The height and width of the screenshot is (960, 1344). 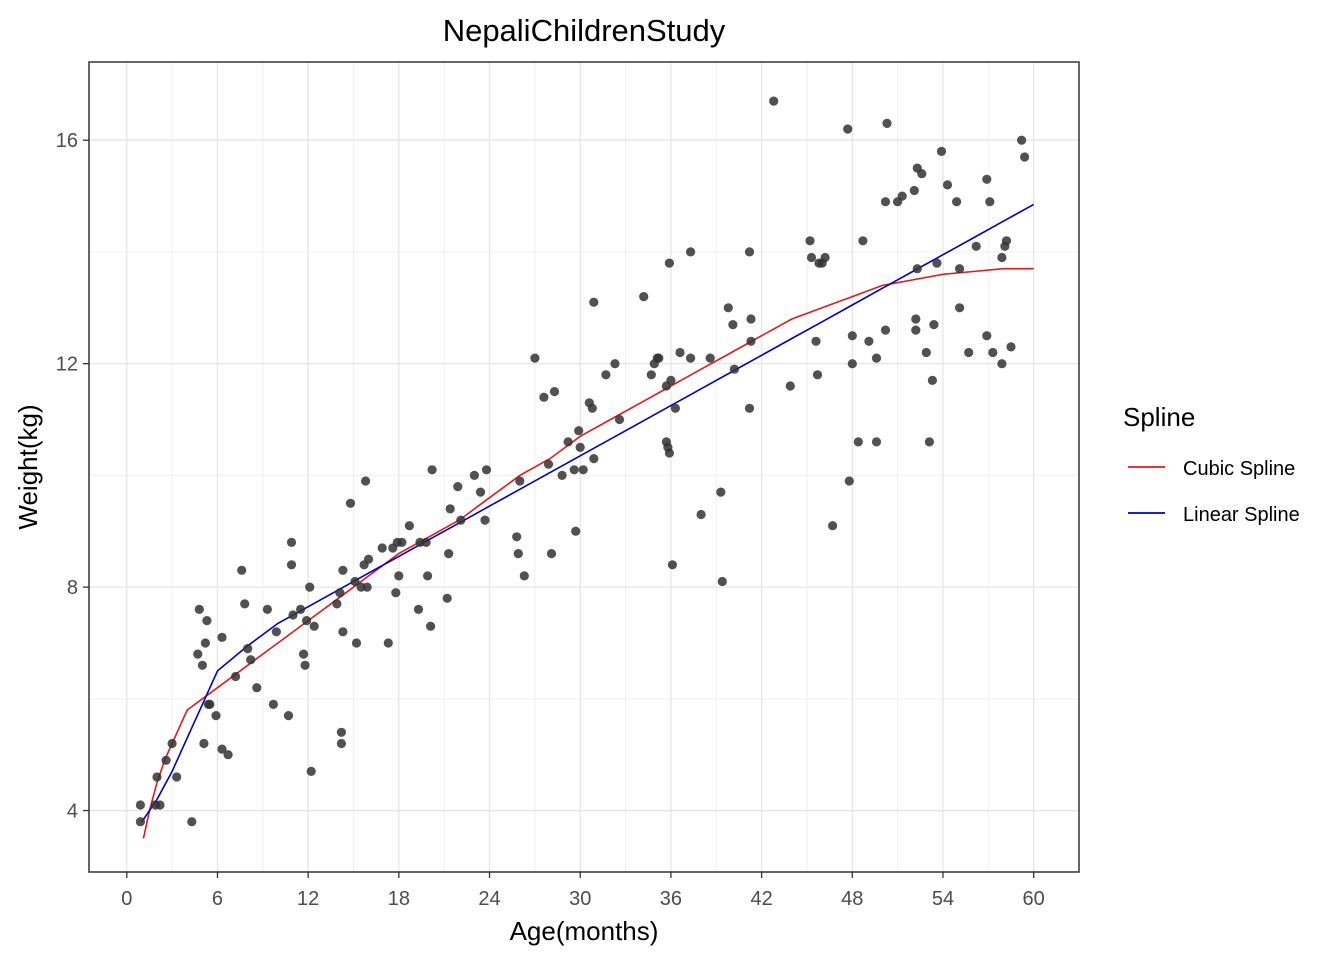 I want to click on x-tick-label: 36, so click(x=671, y=899).